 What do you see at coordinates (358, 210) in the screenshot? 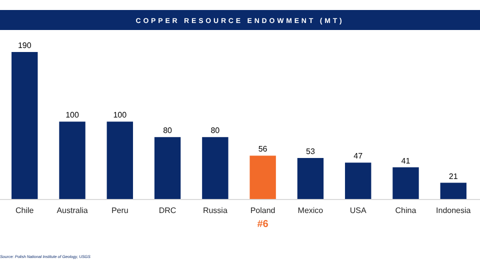
I see `x-tick-label: USA` at bounding box center [358, 210].